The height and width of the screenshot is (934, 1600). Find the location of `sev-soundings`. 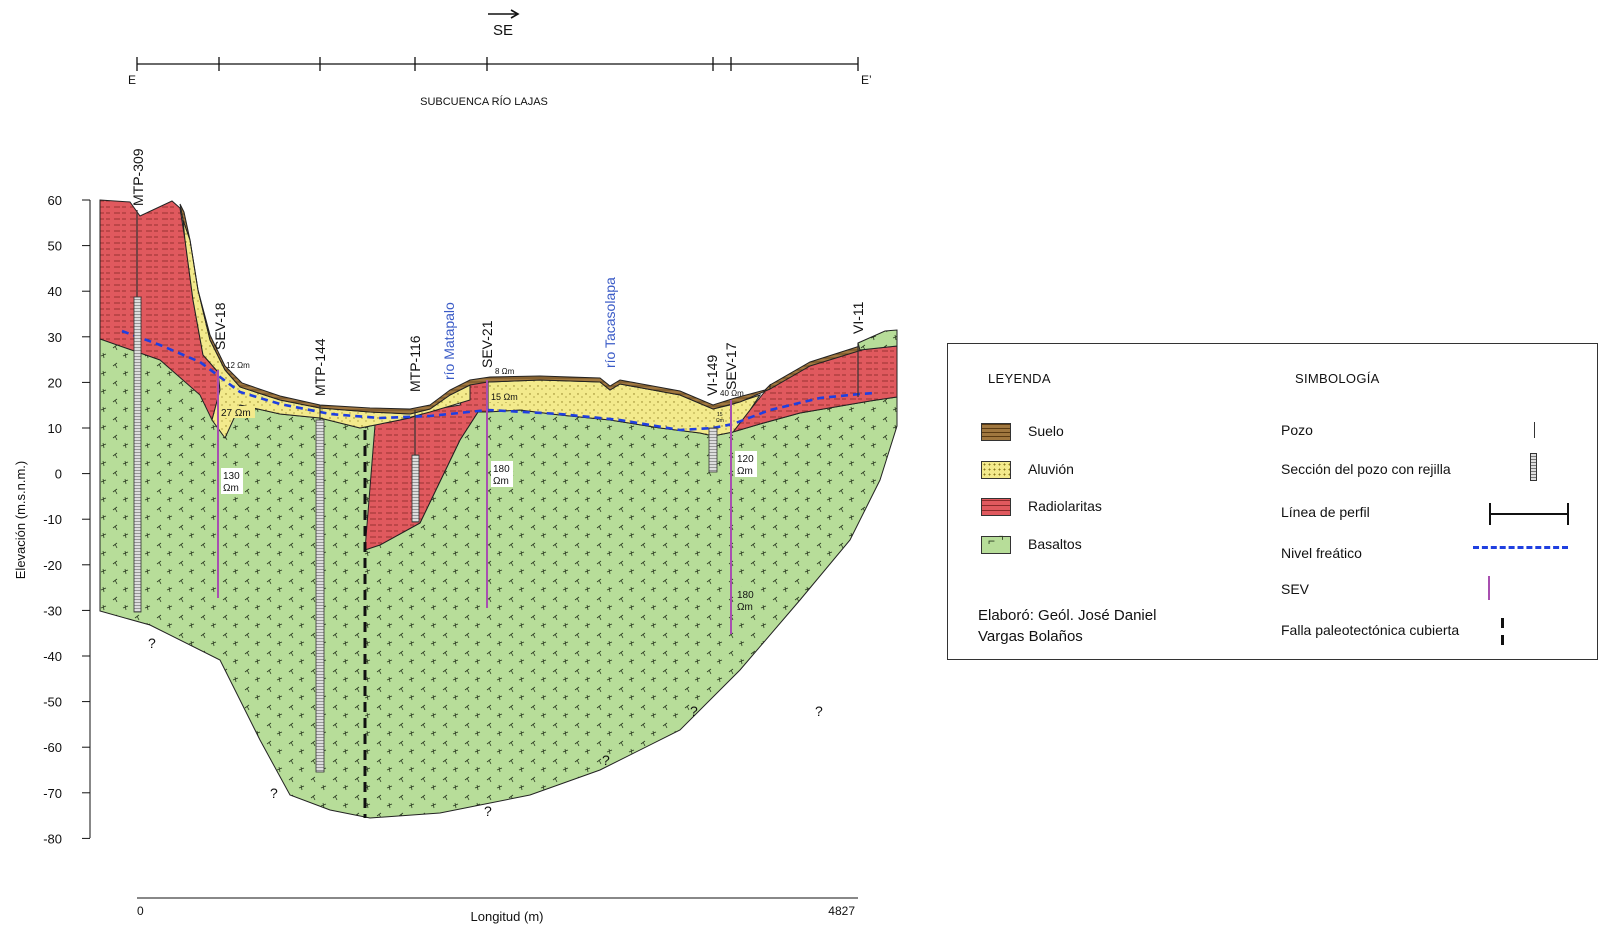

sev-soundings is located at coordinates (474, 502).